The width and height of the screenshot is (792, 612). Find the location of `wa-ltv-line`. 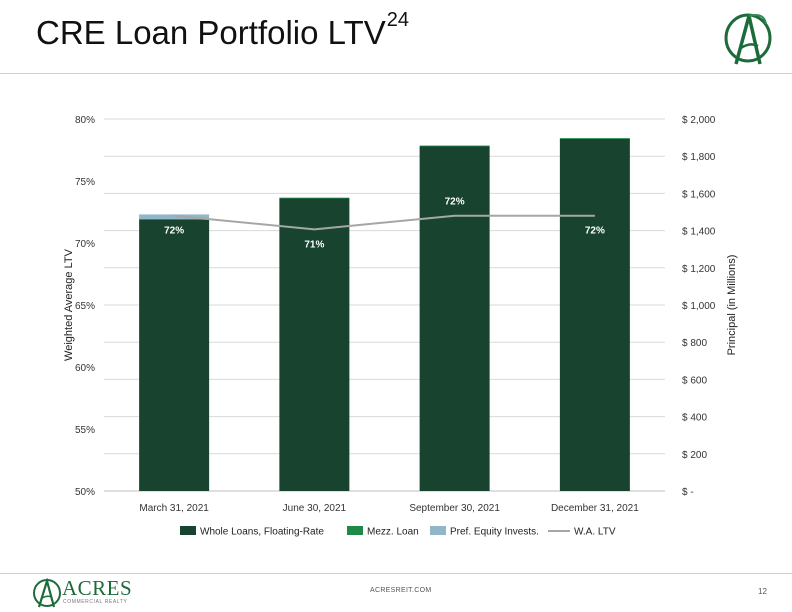

wa-ltv-line is located at coordinates (384, 222).